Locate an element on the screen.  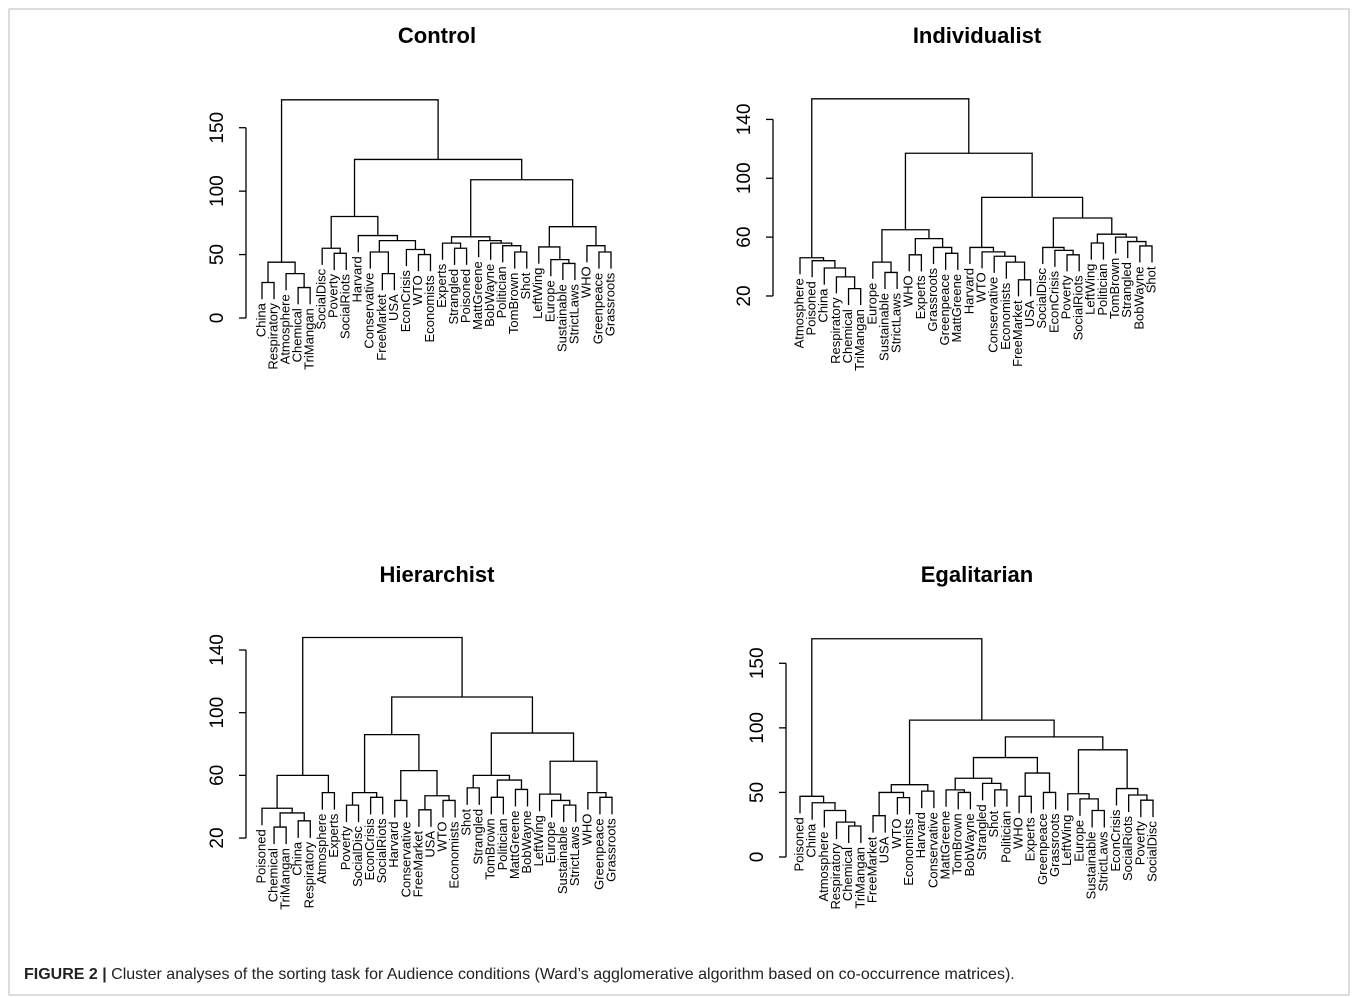
leaf-label: Conservative is located at coordinates (932, 850).